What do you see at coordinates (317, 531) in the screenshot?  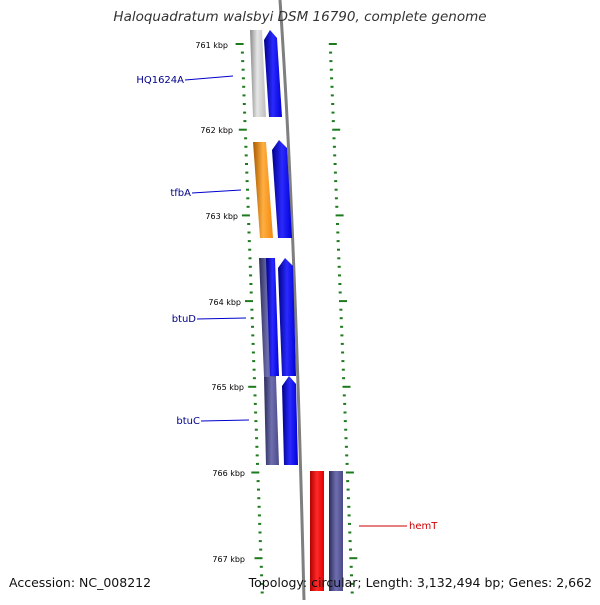 I see `feature-hemt` at bounding box center [317, 531].